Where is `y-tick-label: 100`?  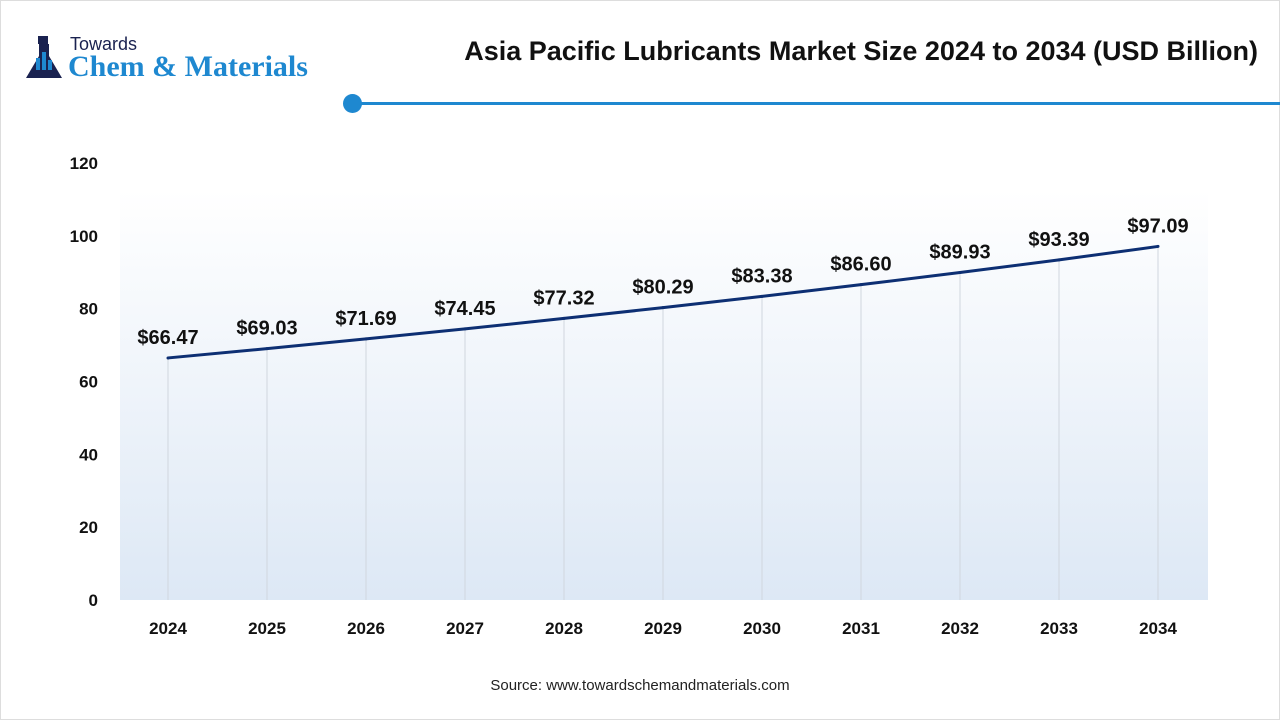
y-tick-label: 100 is located at coordinates (84, 236).